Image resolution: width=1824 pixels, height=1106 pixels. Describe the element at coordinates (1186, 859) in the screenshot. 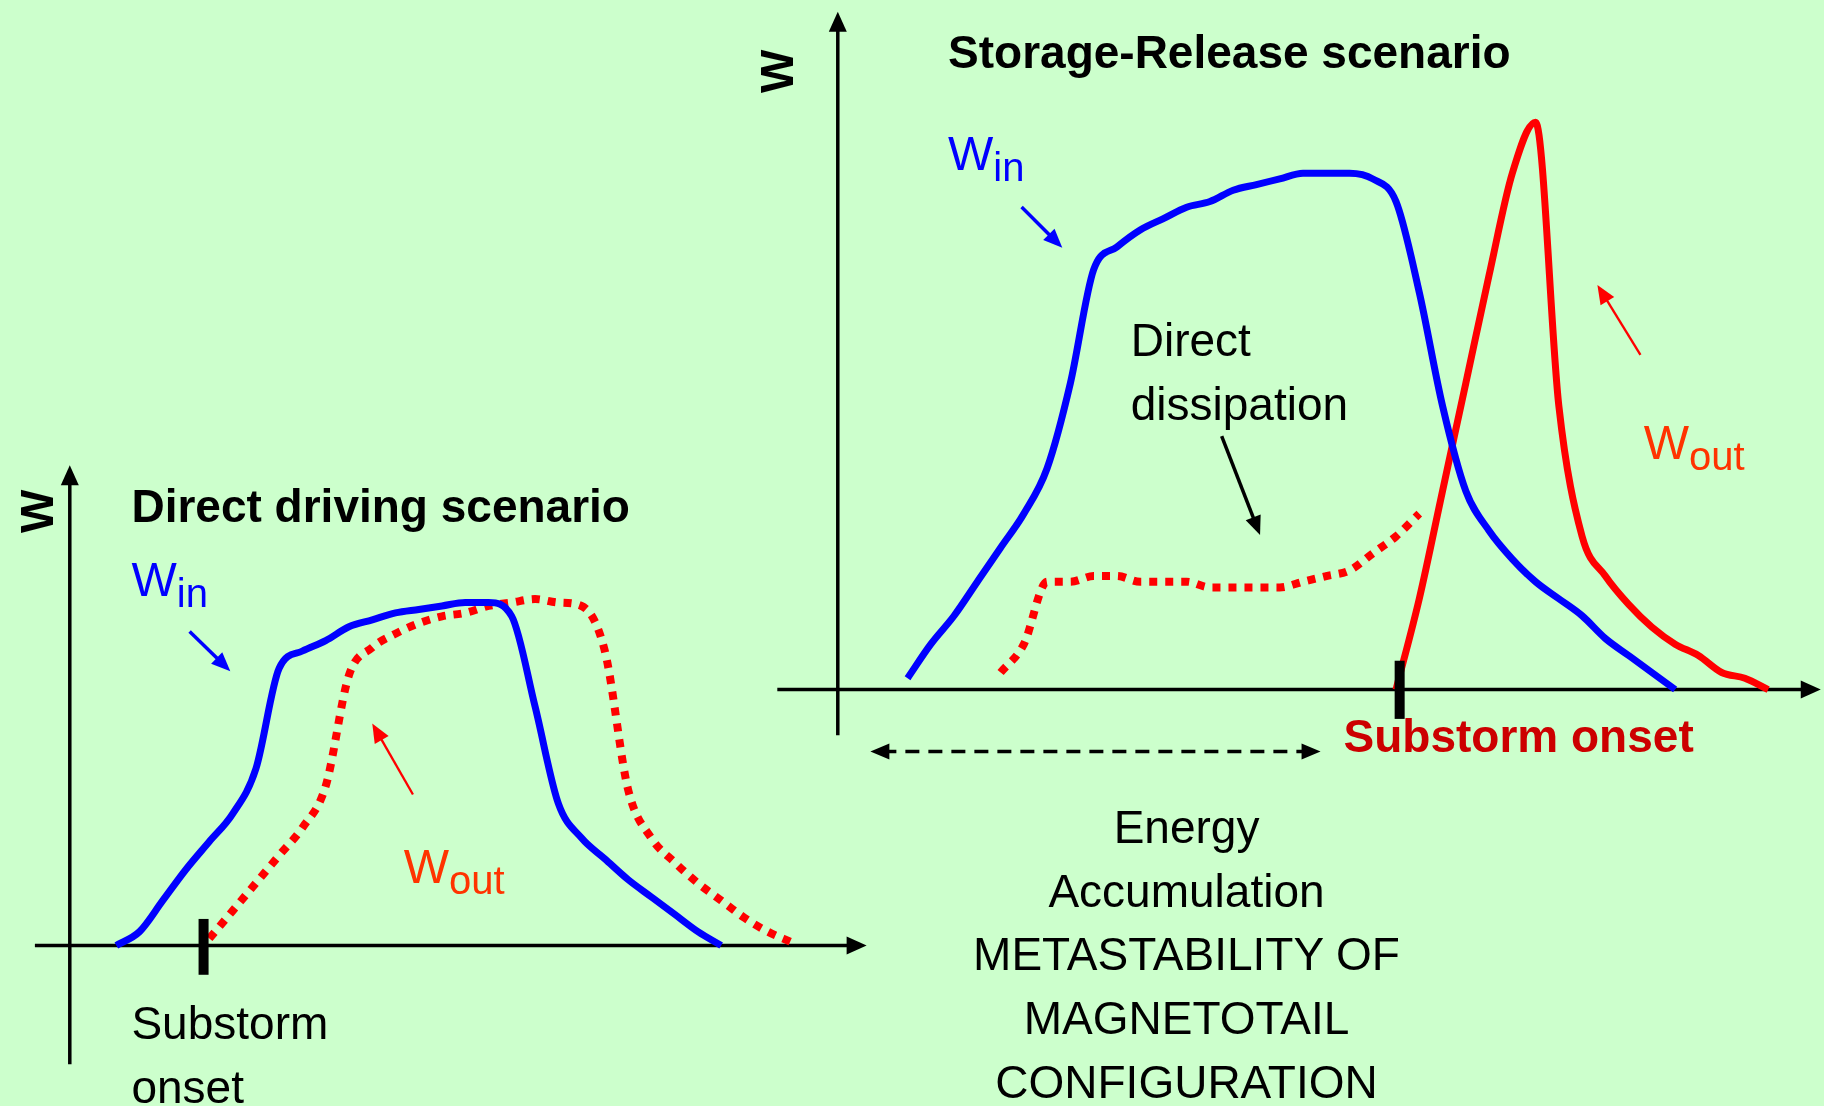

I see `text: Energy Accumulation` at that location.